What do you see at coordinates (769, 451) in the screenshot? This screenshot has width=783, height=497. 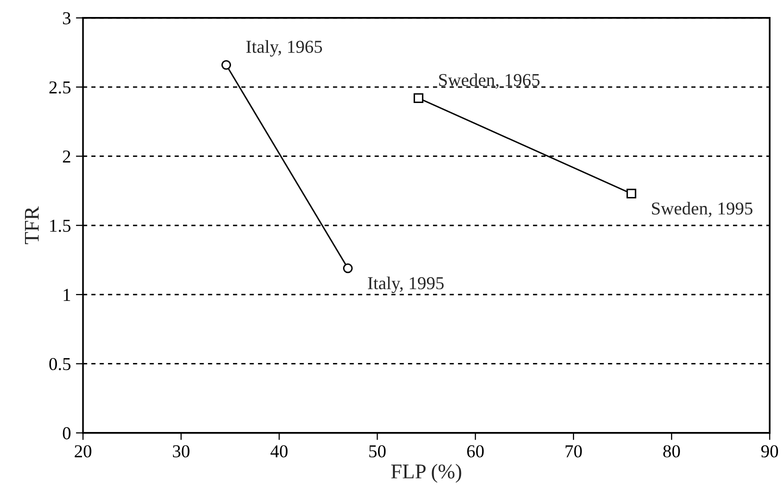 I see `x-tick-label: 90` at bounding box center [769, 451].